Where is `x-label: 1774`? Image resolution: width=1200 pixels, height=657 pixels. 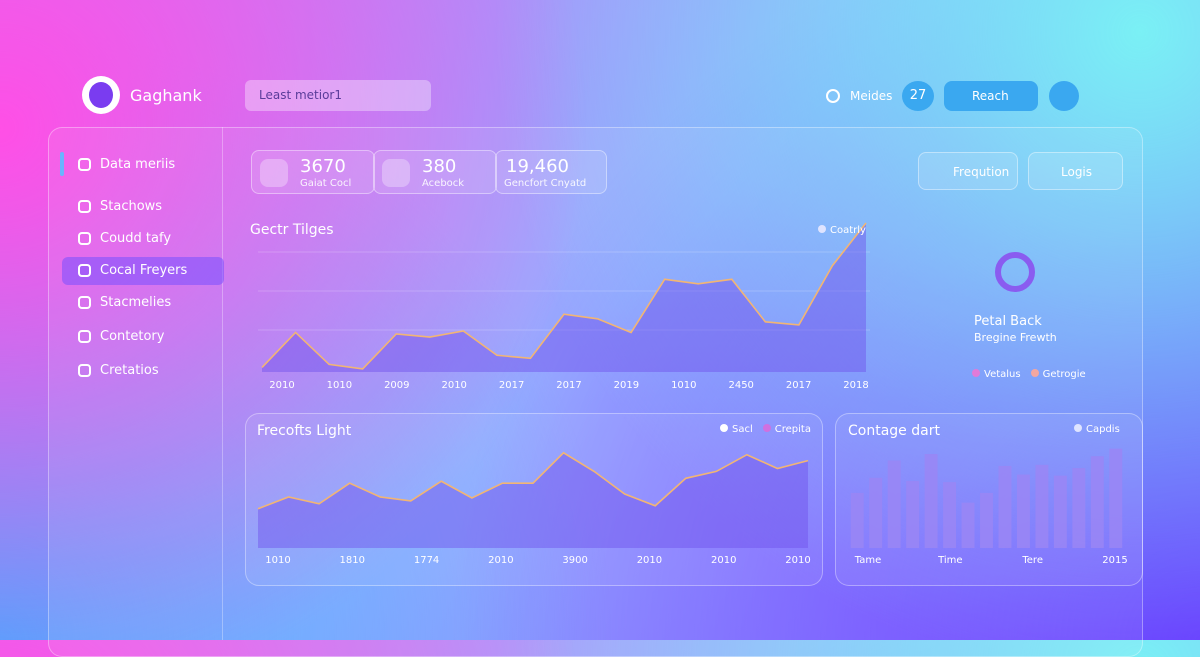
x-label: 1774 is located at coordinates (426, 560).